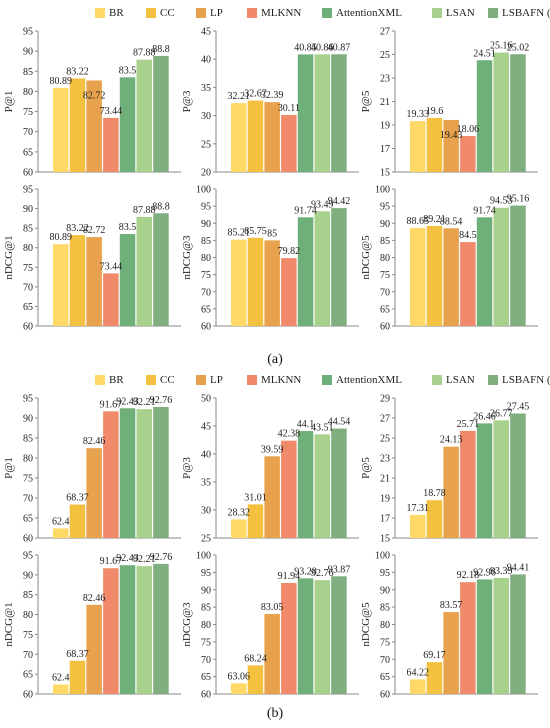 This screenshot has width=550, height=728. Describe the element at coordinates (275, 14) in the screenshot. I see `legend-top: BR CC LP MLKNN AttentionXML LSAN LSBAFN (ours)` at that location.